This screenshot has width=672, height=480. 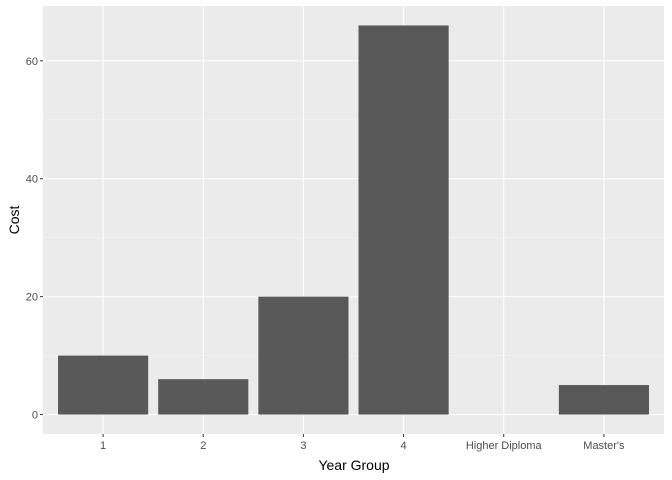 What do you see at coordinates (604, 446) in the screenshot?
I see `x-tick-label: Master's` at bounding box center [604, 446].